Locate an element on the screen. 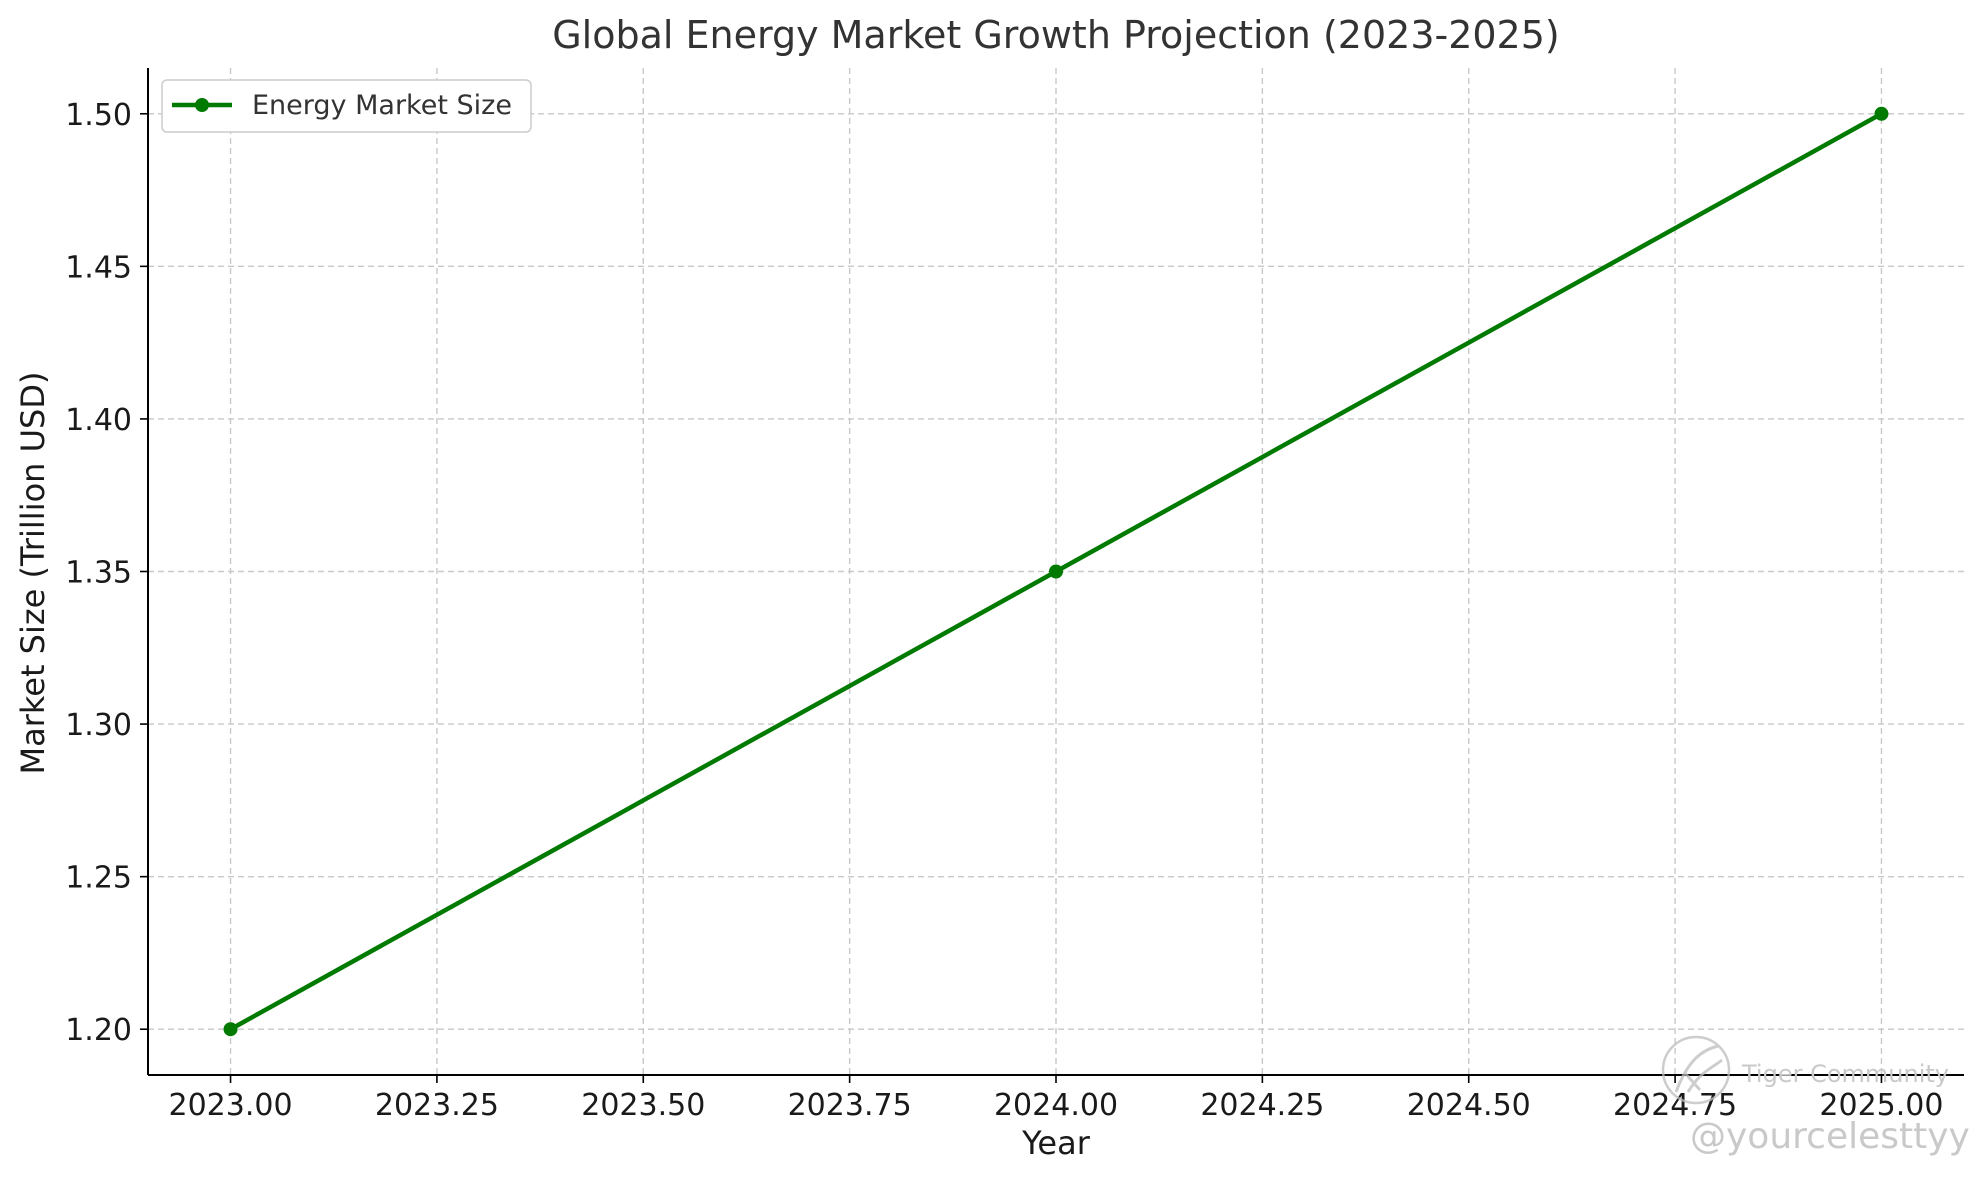 This screenshot has height=1180, width=1979. x-tick-label: 2024.25 is located at coordinates (1262, 1105).